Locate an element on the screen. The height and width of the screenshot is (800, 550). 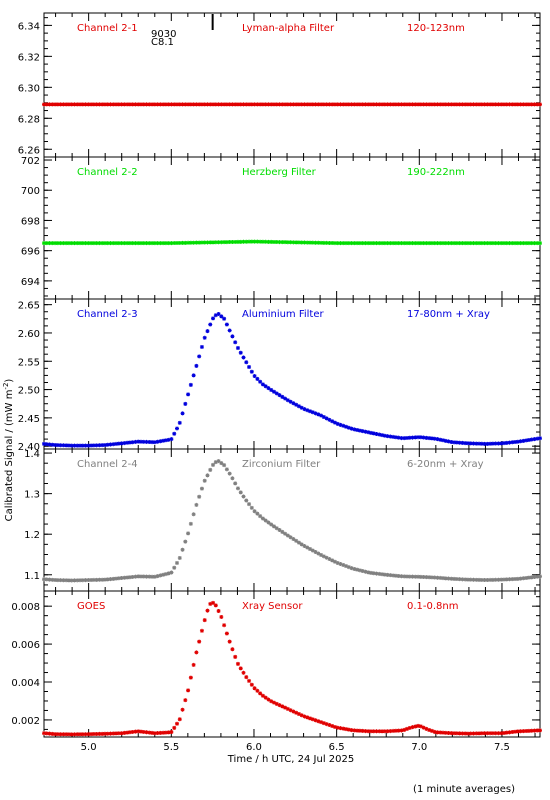
y-tick-label: 6.32 is located at coordinates (29, 57).